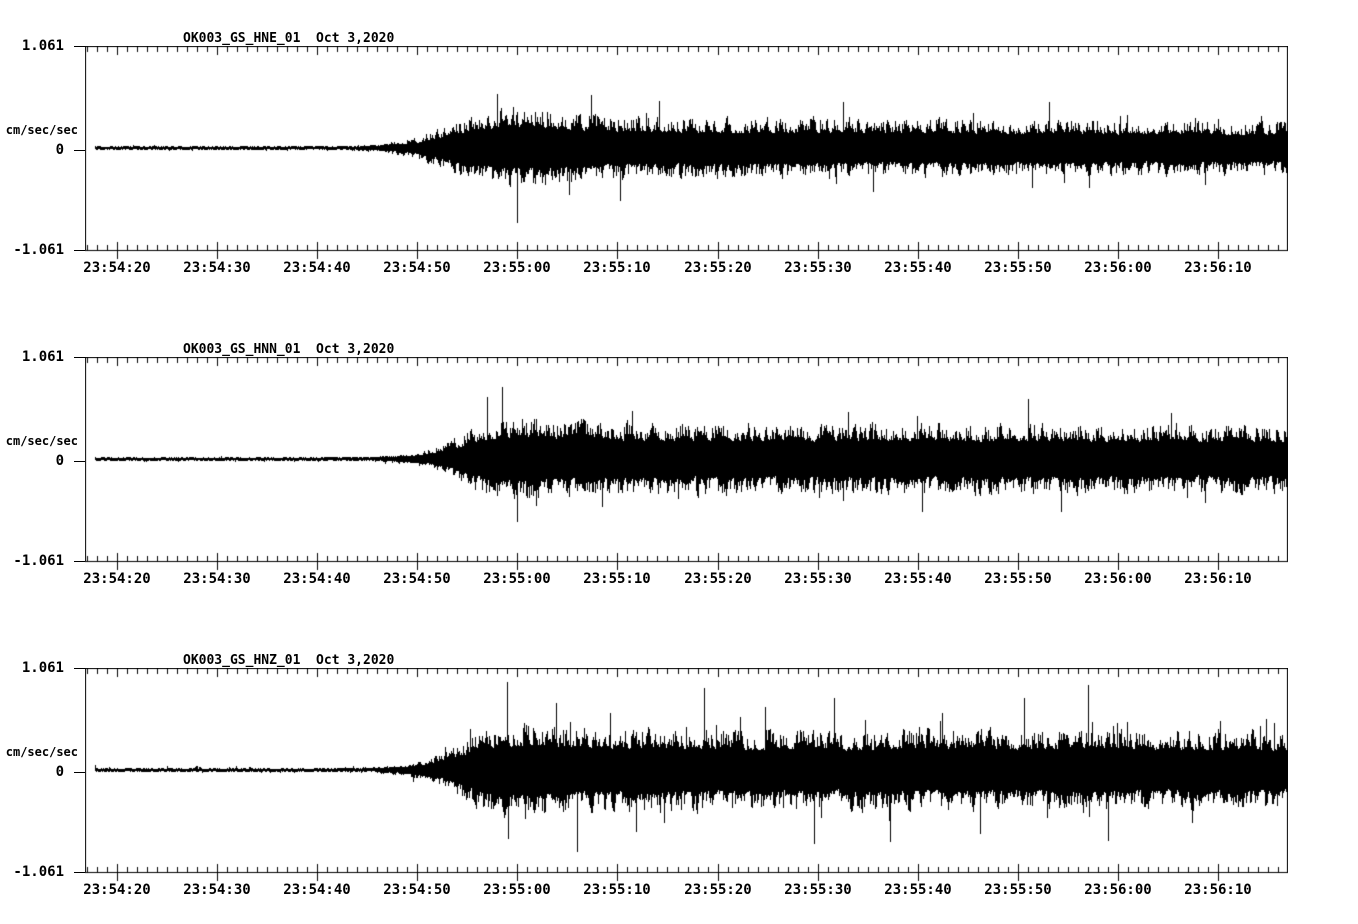  Describe the element at coordinates (289, 349) in the screenshot. I see `trace-title: OK003_GS_HNN_01 Oct 3,2020` at that location.